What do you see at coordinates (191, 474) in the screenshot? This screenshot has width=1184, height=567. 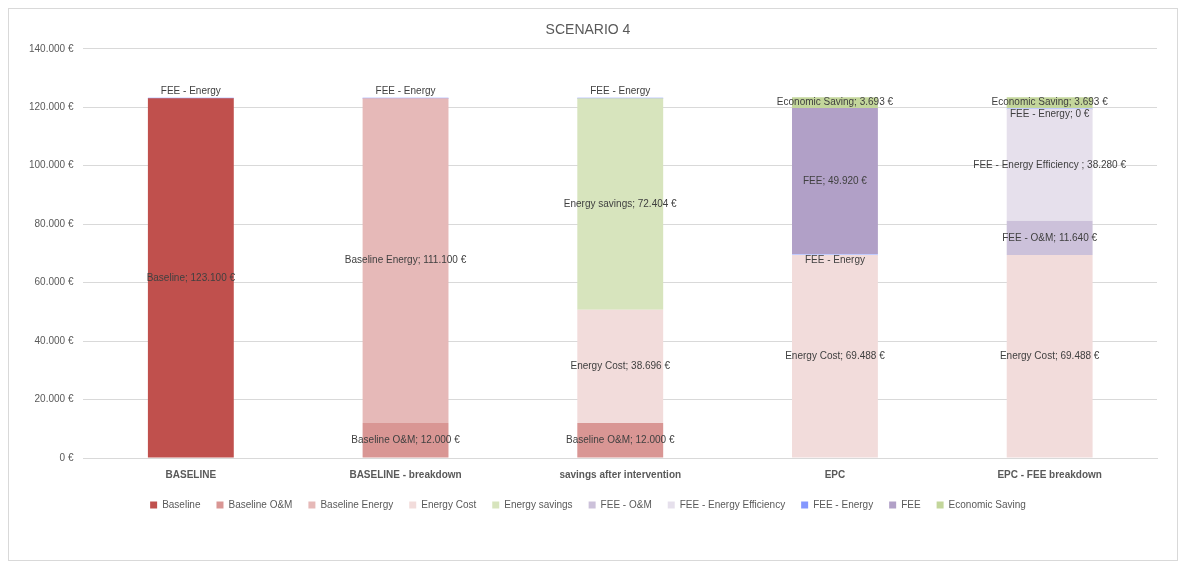 I see `x-tick-label: BASELINE` at bounding box center [191, 474].